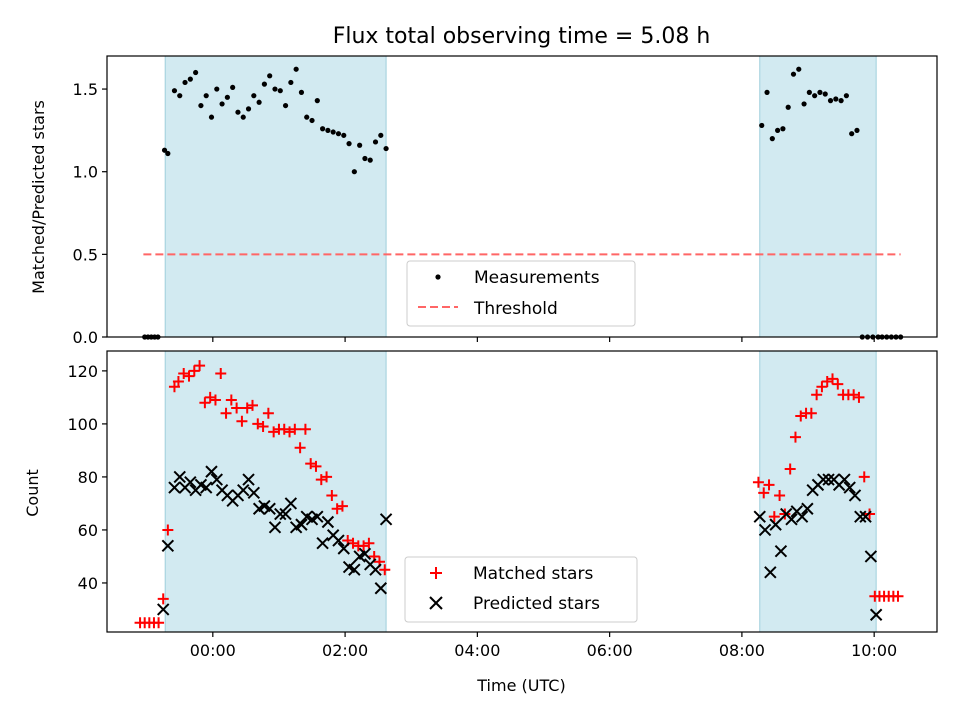 This screenshot has height=720, width=960. What do you see at coordinates (436, 603) in the screenshot?
I see `predicted-stars-legend-marker` at bounding box center [436, 603].